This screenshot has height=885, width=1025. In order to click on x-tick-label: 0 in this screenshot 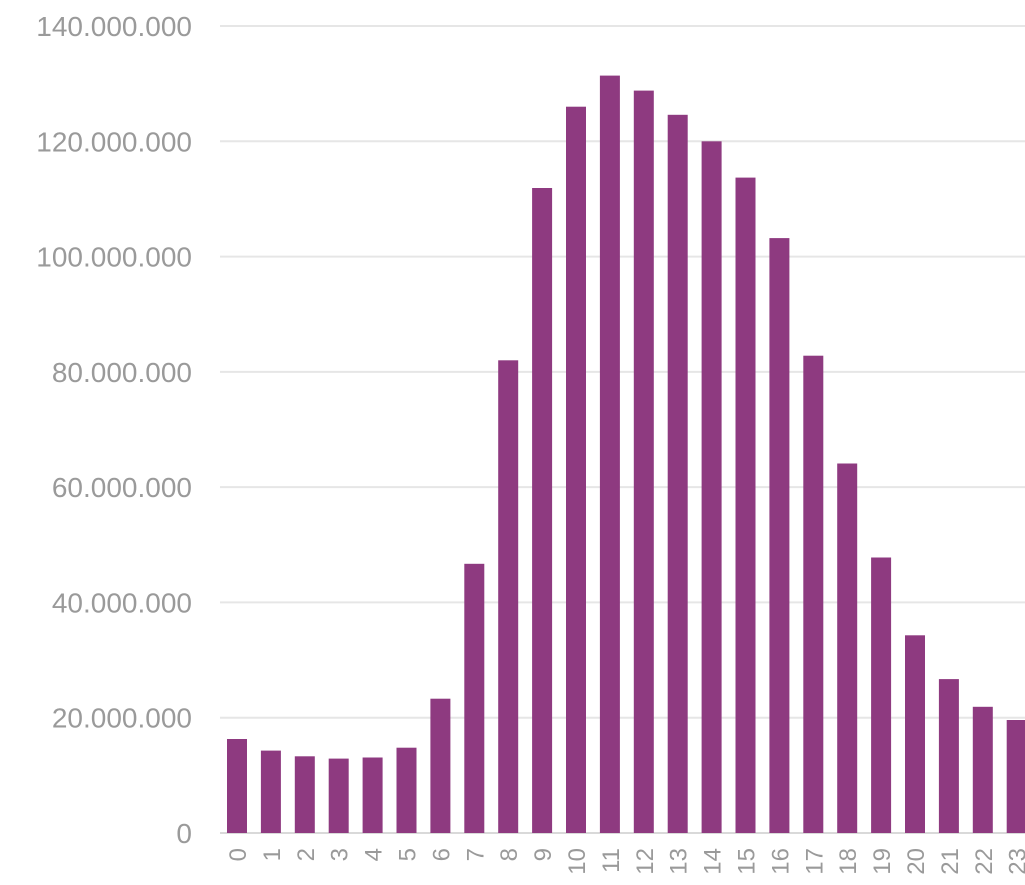, I will do `click(238, 854)`.